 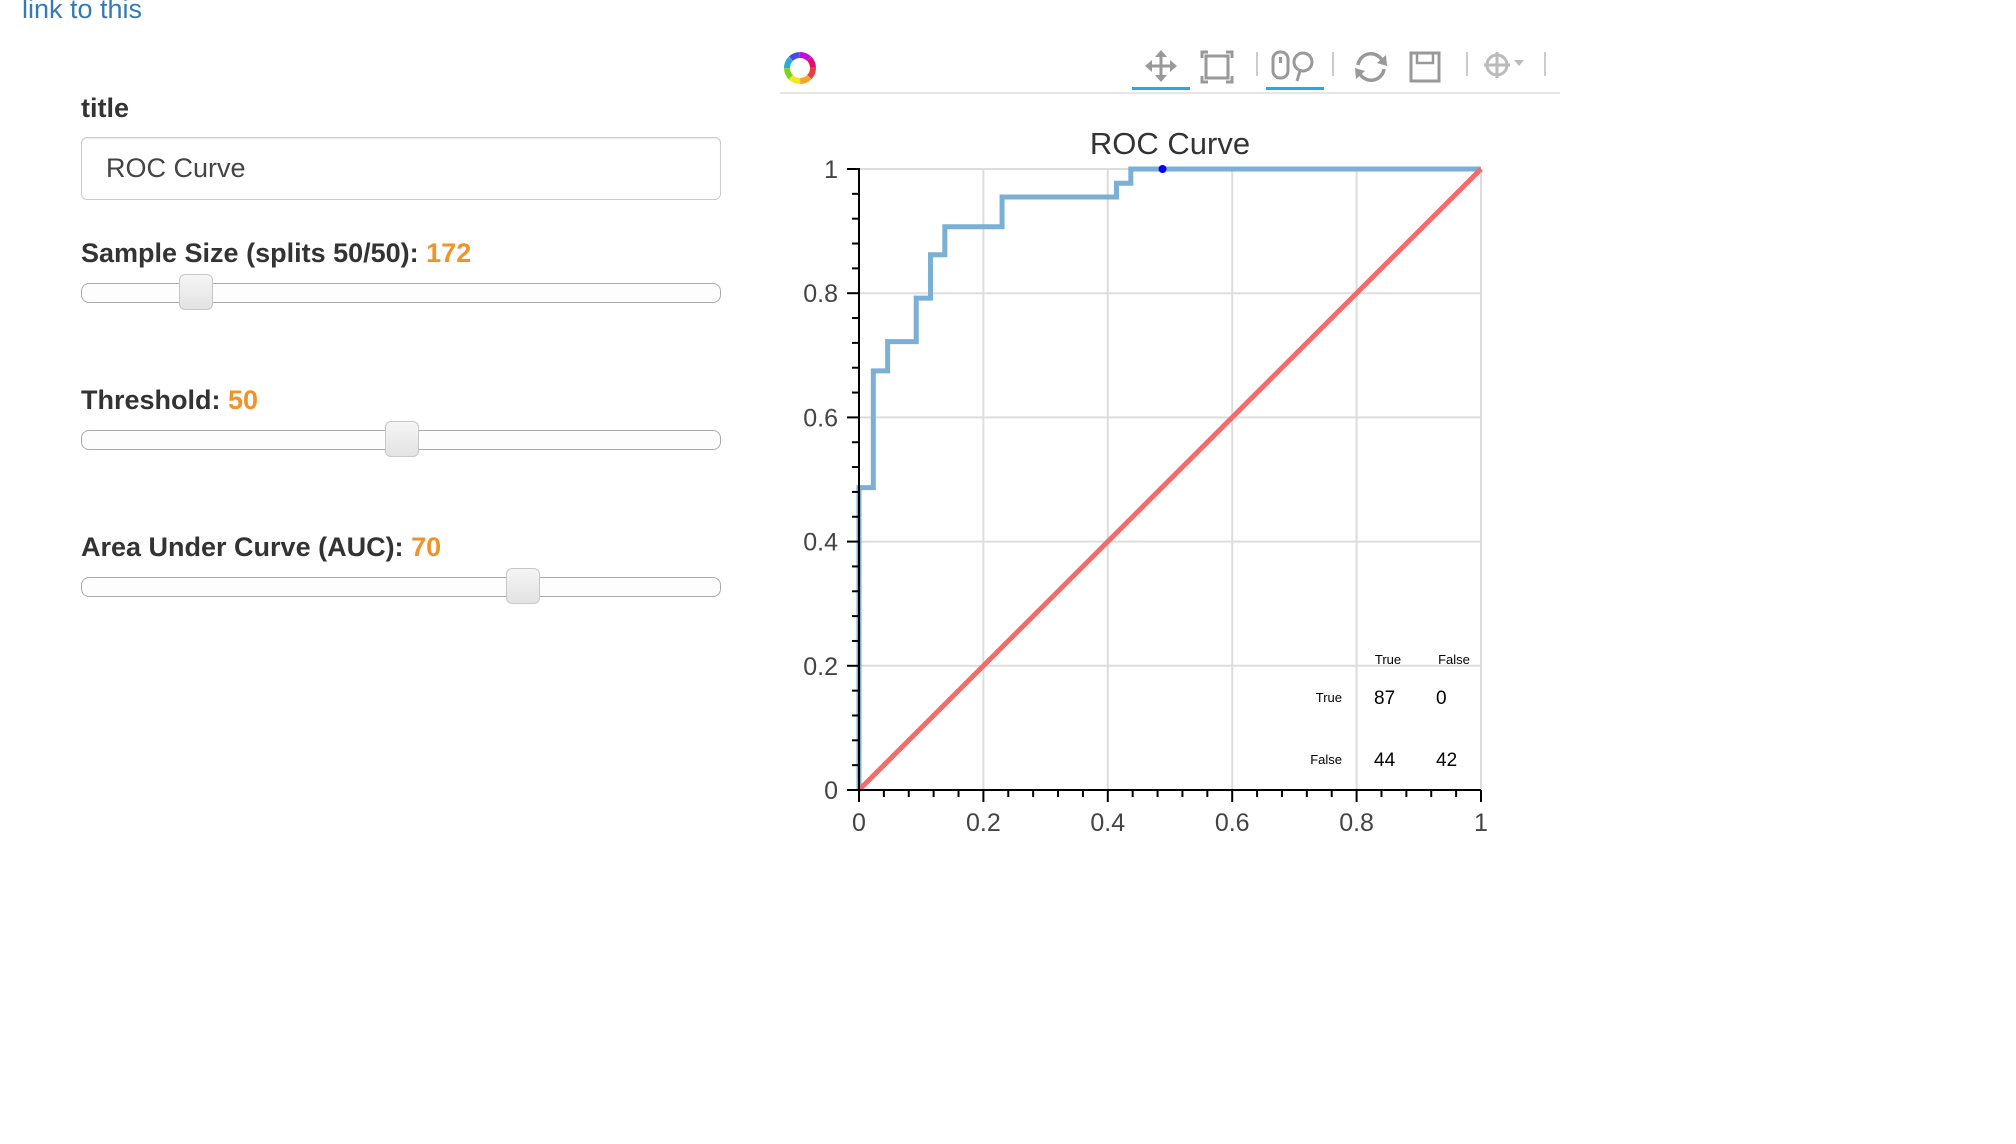 I want to click on threshold-value: 50, so click(x=243, y=400).